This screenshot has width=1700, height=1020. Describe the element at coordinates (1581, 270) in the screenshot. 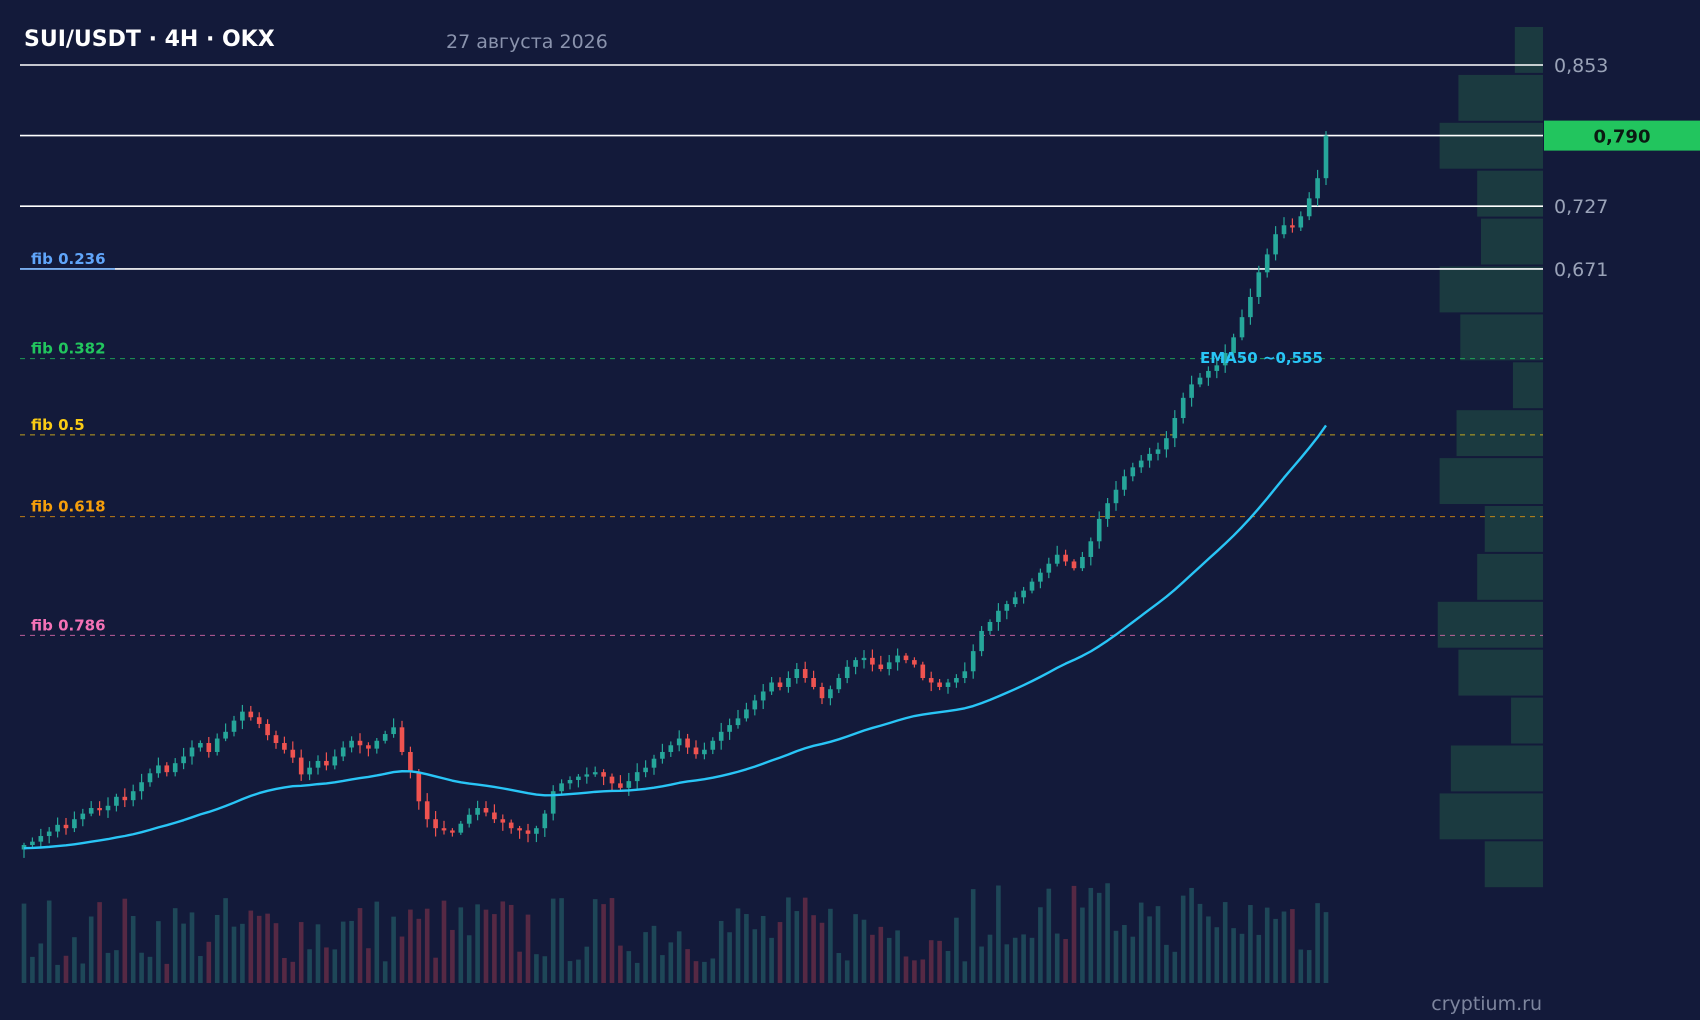

I see `price-tick-label: 0,671` at that location.